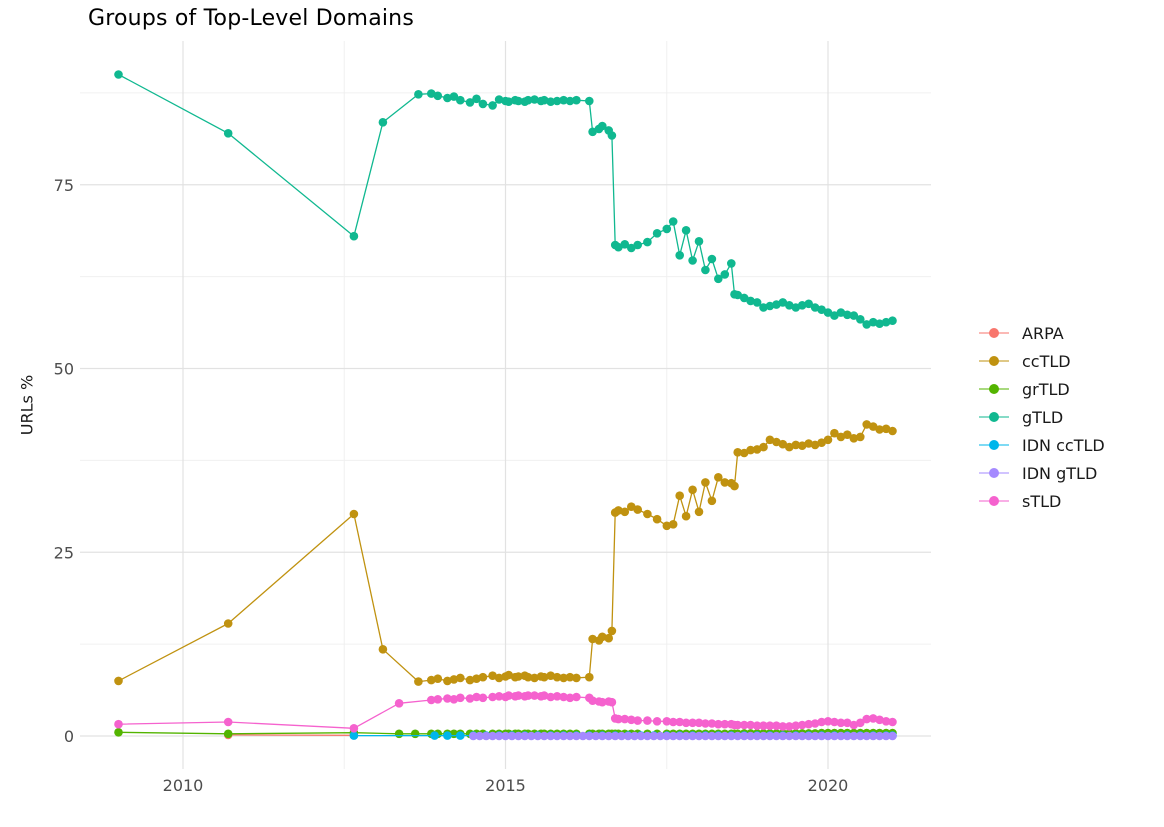  I want to click on x-tick-label: 2015, so click(505, 785).